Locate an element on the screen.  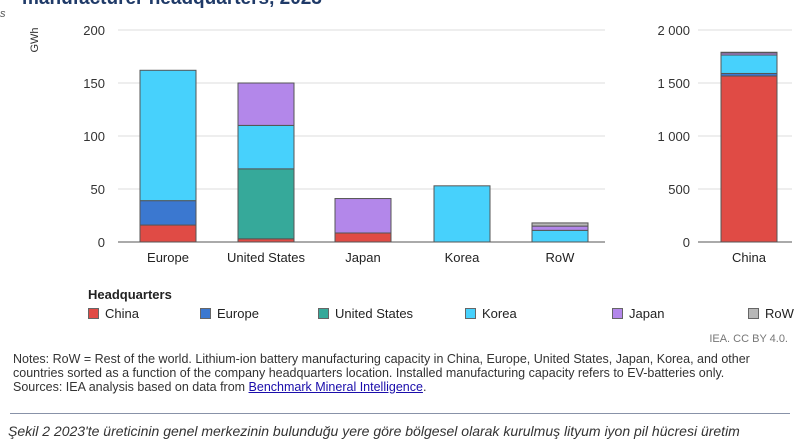
x-tick-label: Korea is located at coordinates (462, 257).